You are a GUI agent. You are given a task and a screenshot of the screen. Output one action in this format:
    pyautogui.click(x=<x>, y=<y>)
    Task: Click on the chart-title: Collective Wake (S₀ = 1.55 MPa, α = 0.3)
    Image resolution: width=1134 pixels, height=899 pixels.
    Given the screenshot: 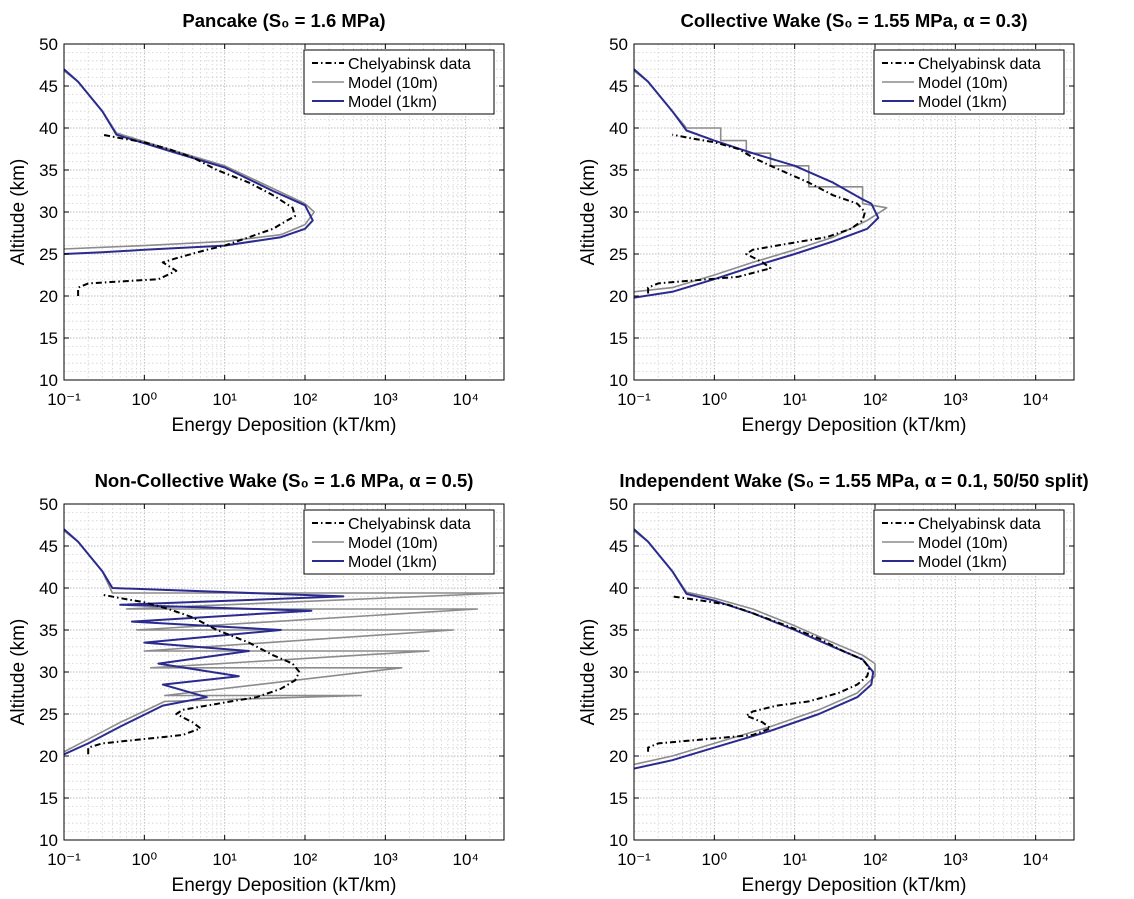 What is the action you would take?
    pyautogui.click(x=853, y=20)
    